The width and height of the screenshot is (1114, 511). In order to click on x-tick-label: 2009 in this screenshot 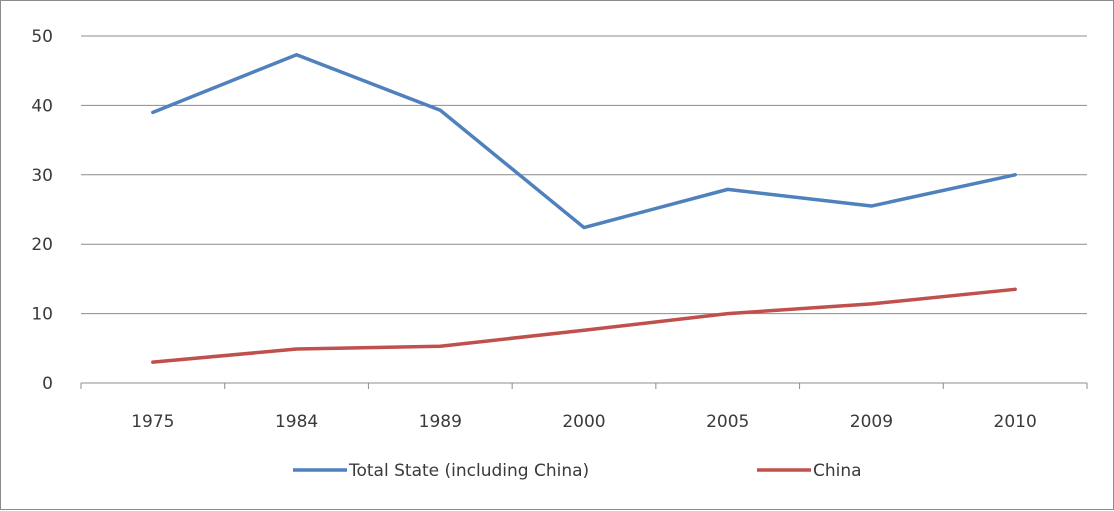, I will do `click(871, 422)`.